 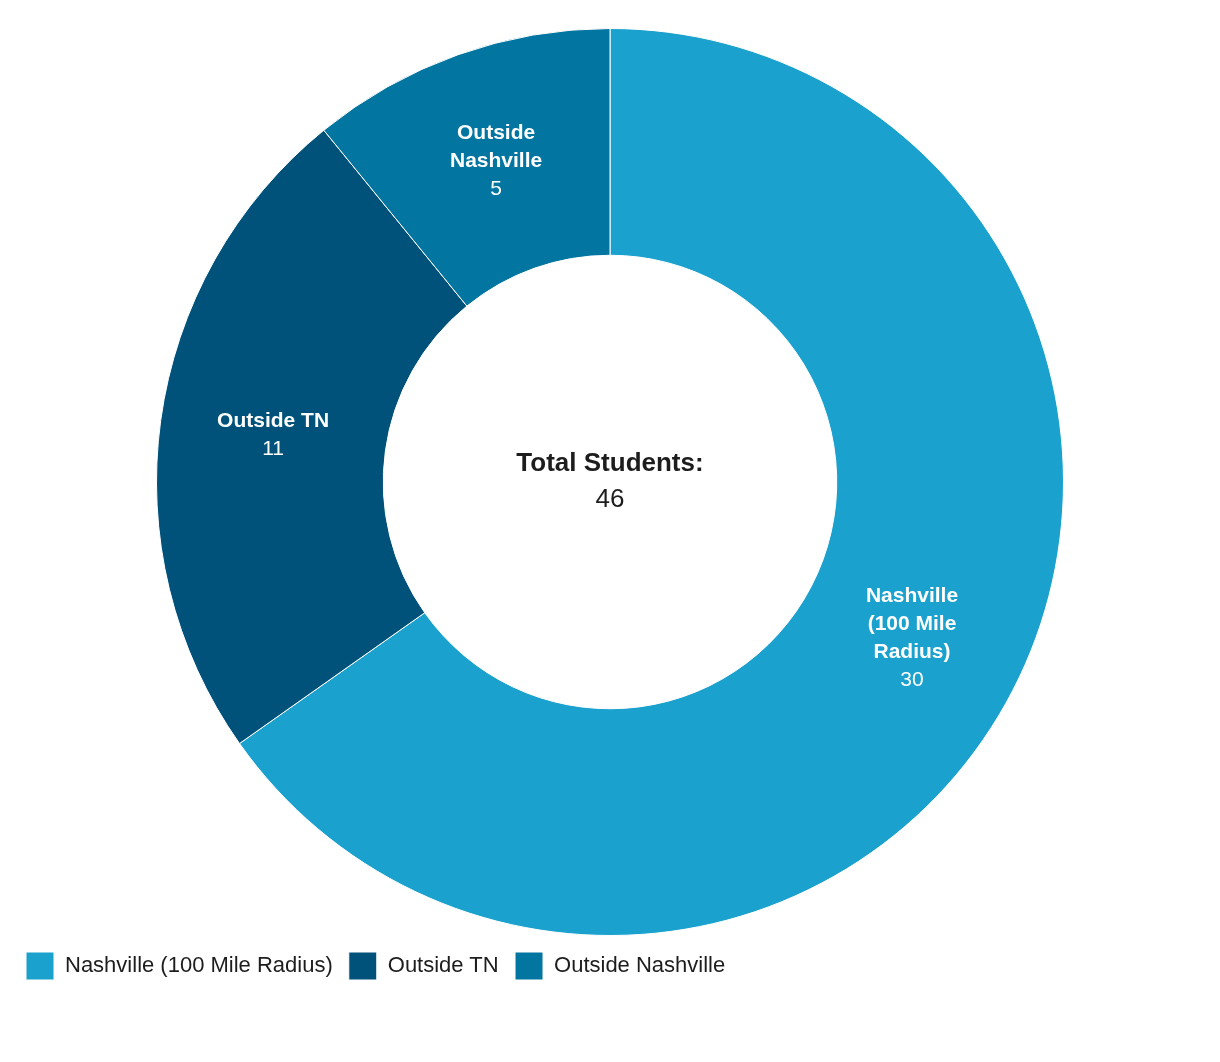 I want to click on slice-label: Outside Nashville, so click(x=496, y=146).